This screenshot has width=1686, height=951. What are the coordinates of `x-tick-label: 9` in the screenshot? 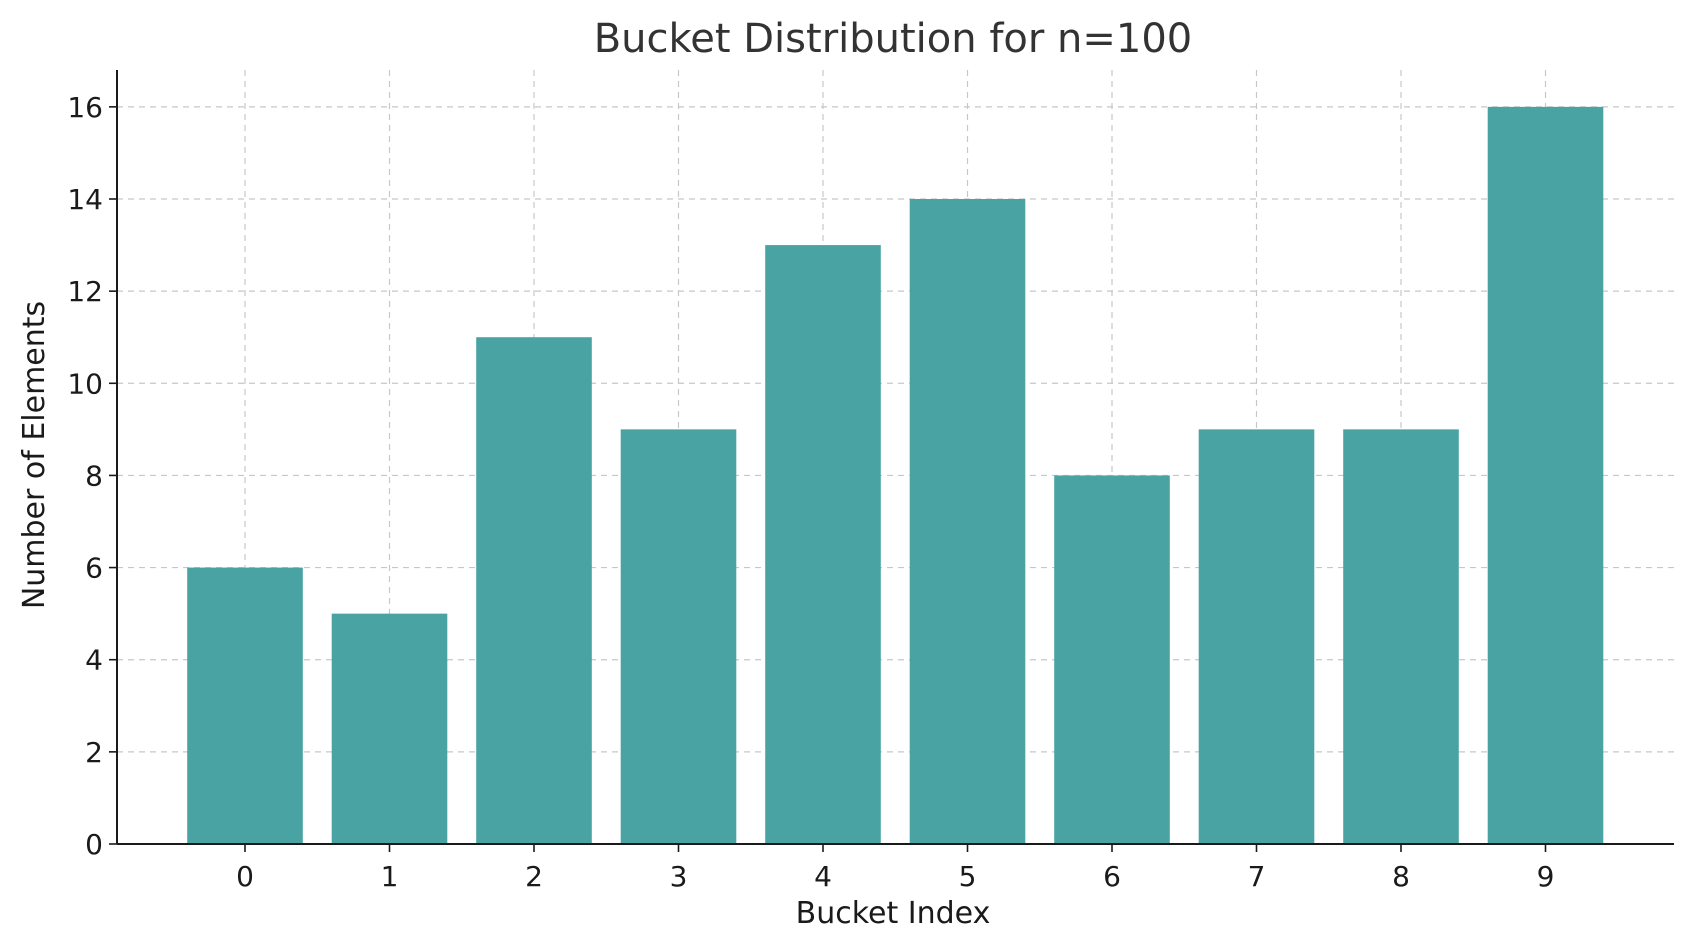 It's located at (1546, 876).